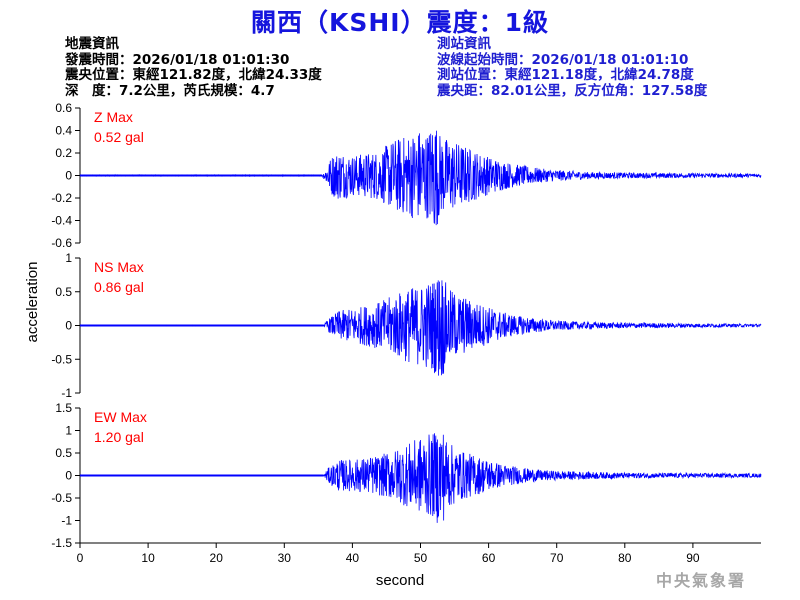 The width and height of the screenshot is (800, 600). What do you see at coordinates (61, 543) in the screenshot?
I see `y-tick-label-ew: -1.5` at bounding box center [61, 543].